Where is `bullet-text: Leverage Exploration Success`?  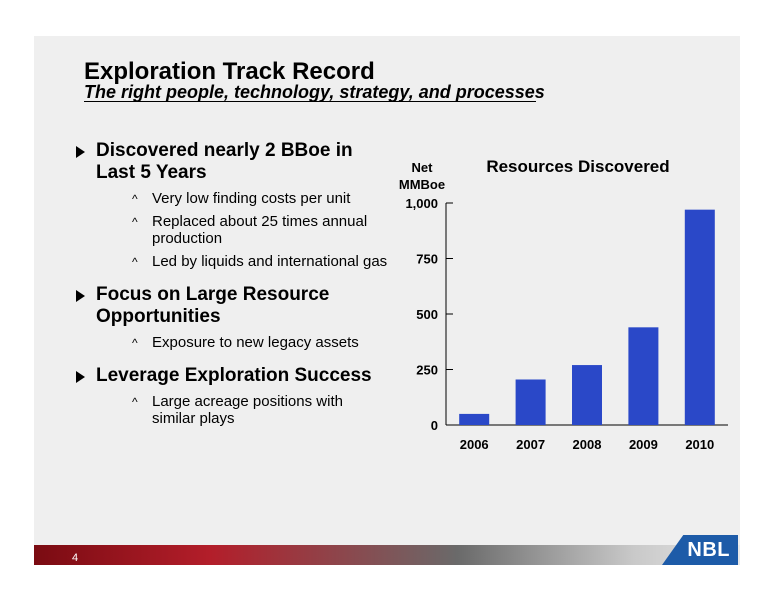
bullet-text: Leverage Exploration Success is located at coordinates (234, 375).